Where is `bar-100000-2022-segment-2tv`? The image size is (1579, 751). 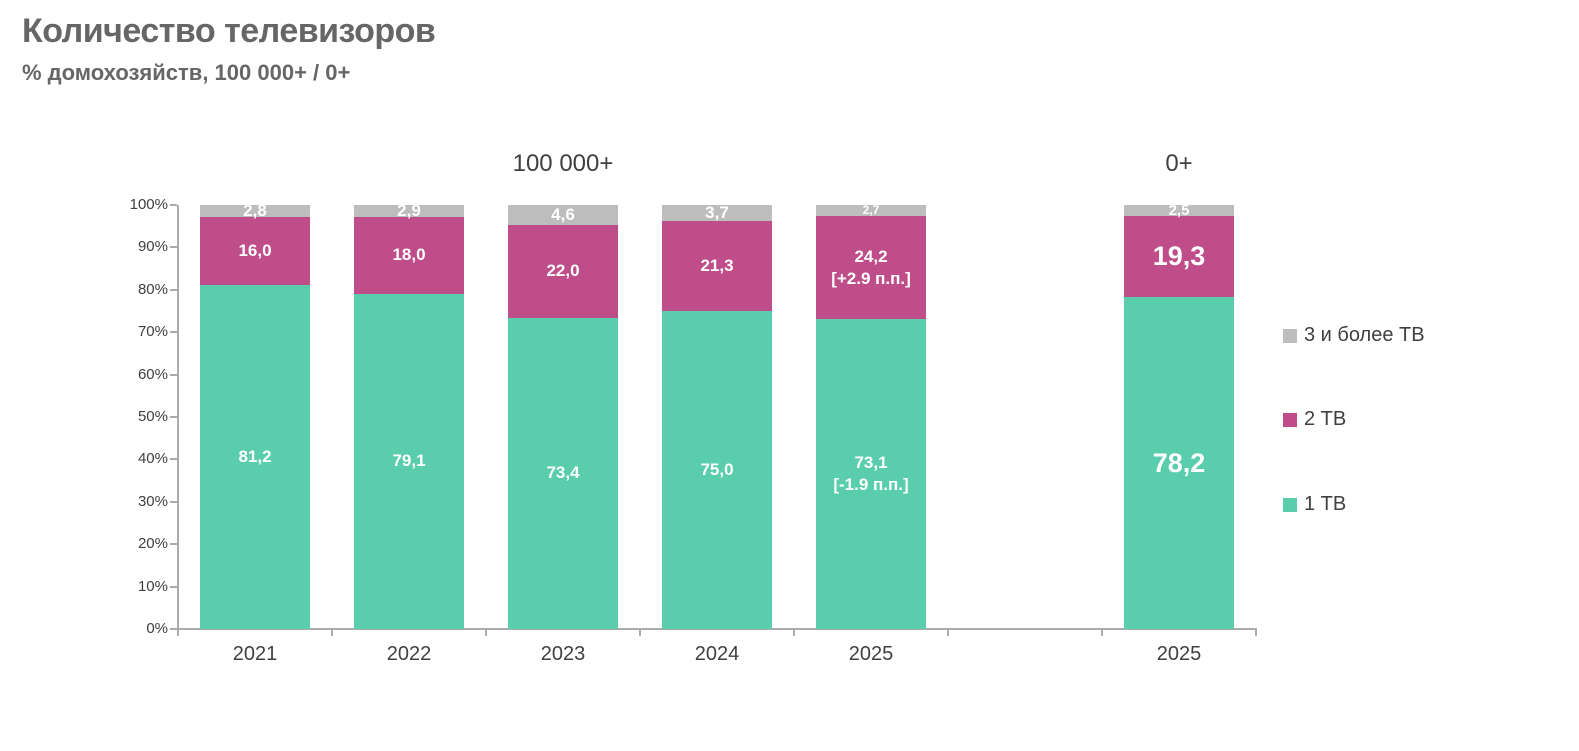
bar-100000-2022-segment-2tv is located at coordinates (409, 255).